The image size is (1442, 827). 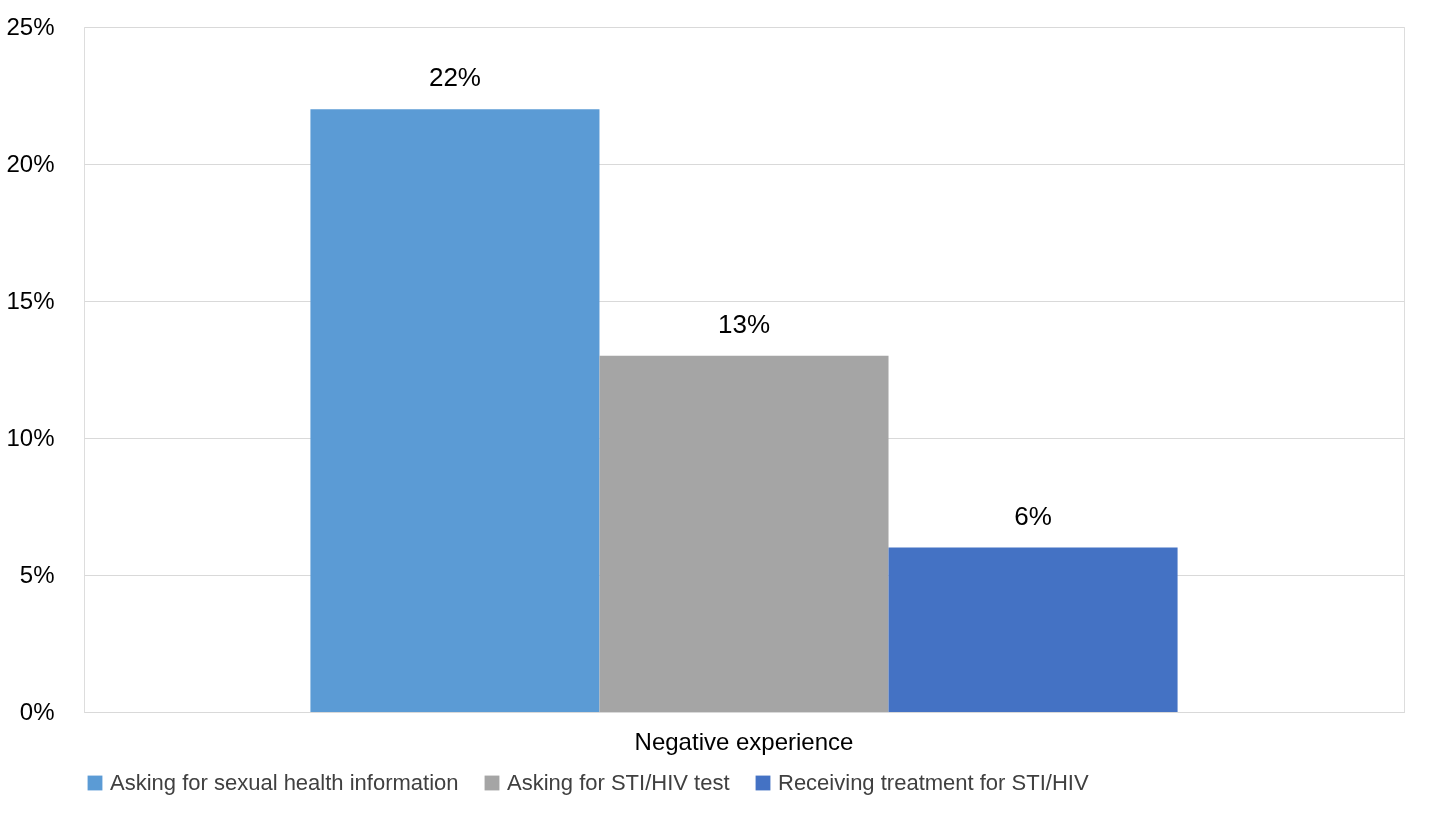 What do you see at coordinates (37, 574) in the screenshot?
I see `y-tick-label: 5%` at bounding box center [37, 574].